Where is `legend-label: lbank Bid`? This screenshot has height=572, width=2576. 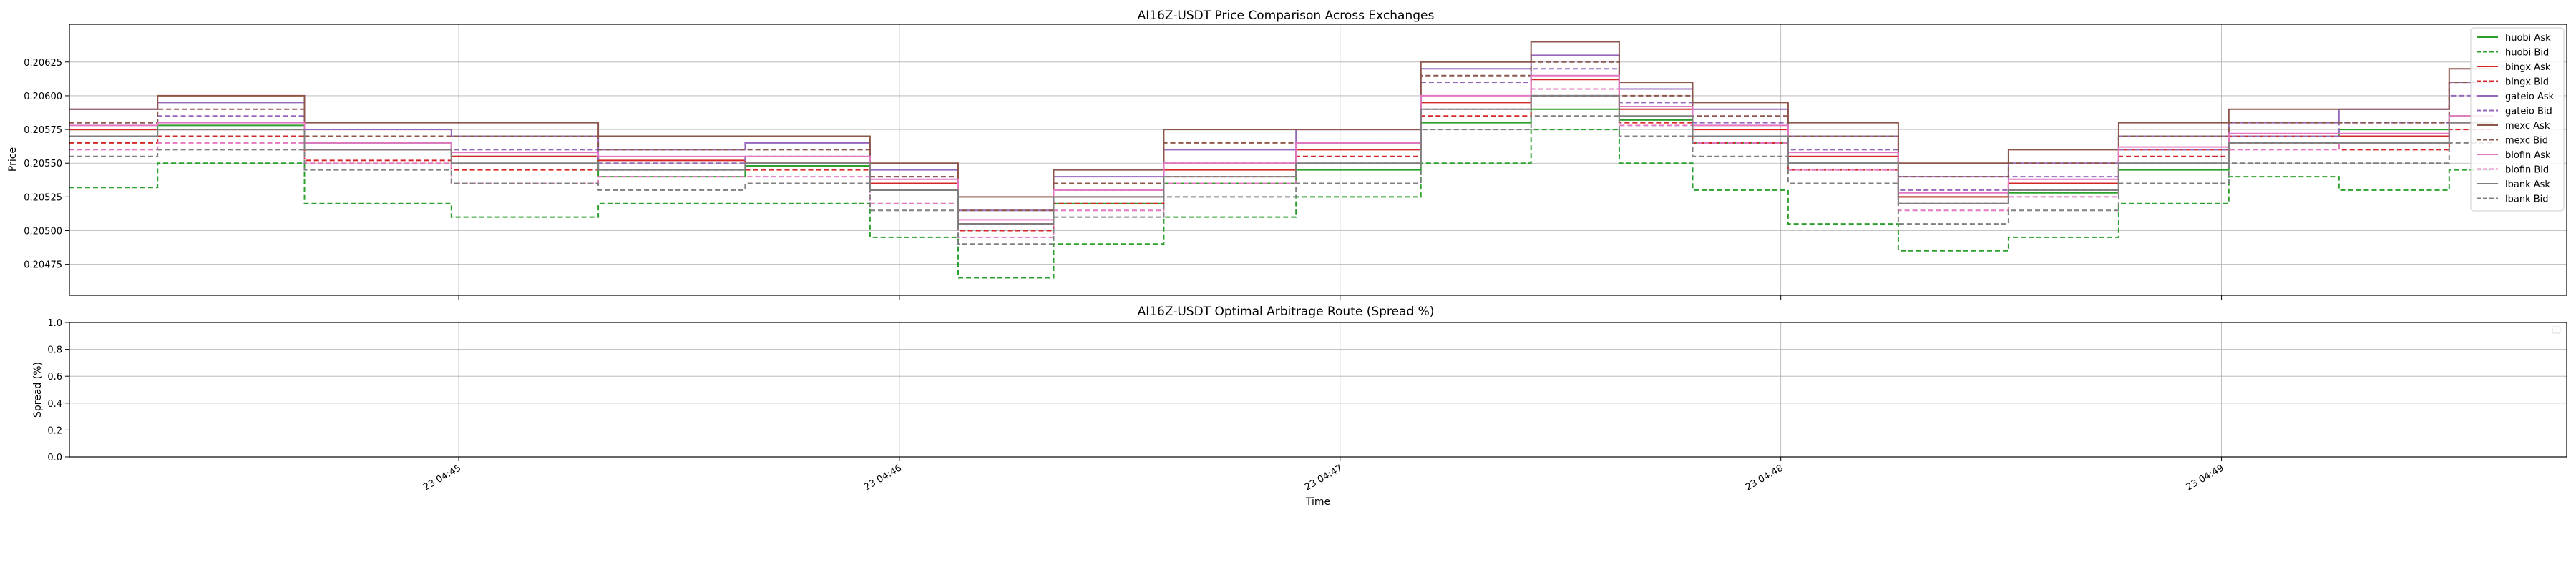 legend-label: lbank Bid is located at coordinates (2527, 199).